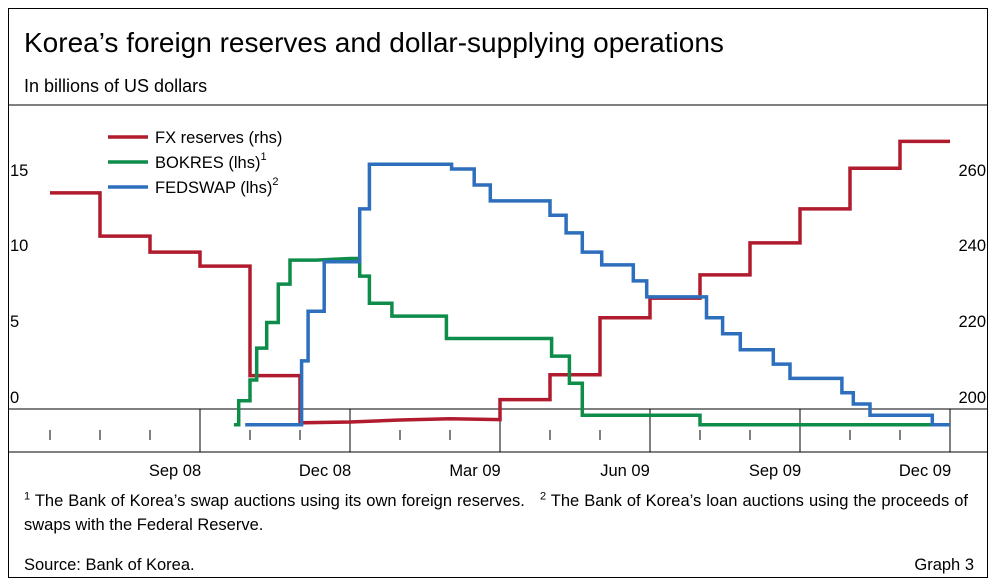 Image resolution: width=998 pixels, height=586 pixels. I want to click on legend-sup-fedswap: 2, so click(275, 182).